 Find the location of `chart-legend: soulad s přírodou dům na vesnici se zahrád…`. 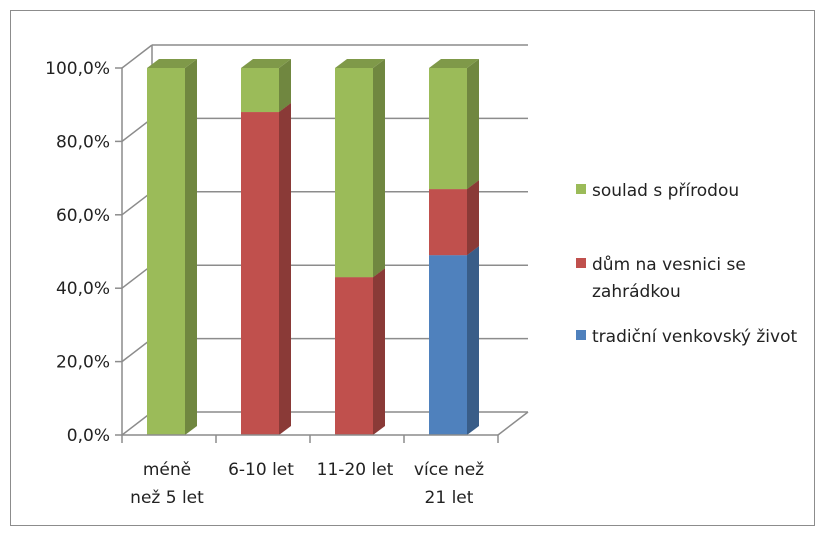

chart-legend: soulad s přírodou dům na vesnici se zahrád… is located at coordinates (686, 264).